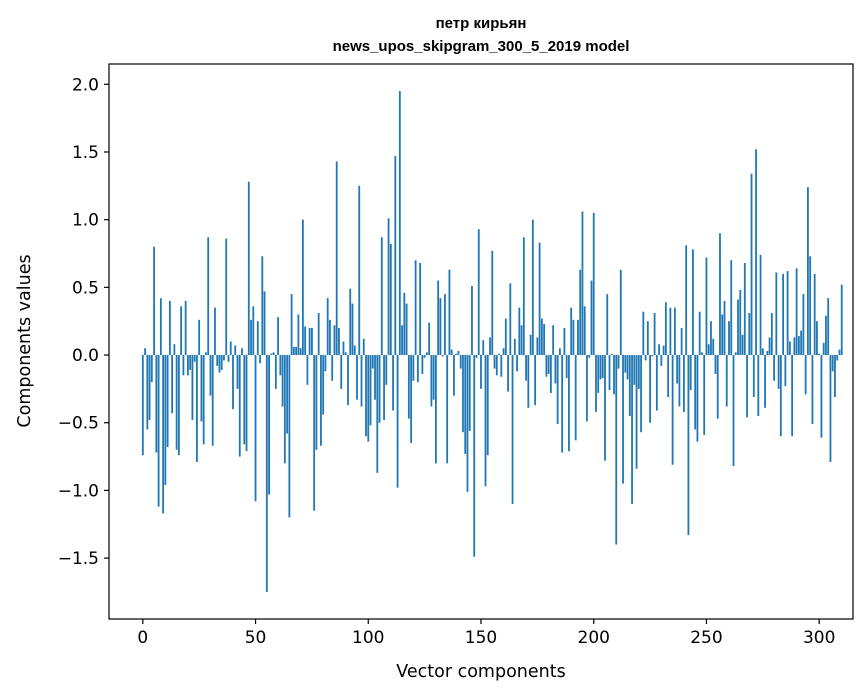  What do you see at coordinates (594, 638) in the screenshot?
I see `x-tick-label: 200` at bounding box center [594, 638].